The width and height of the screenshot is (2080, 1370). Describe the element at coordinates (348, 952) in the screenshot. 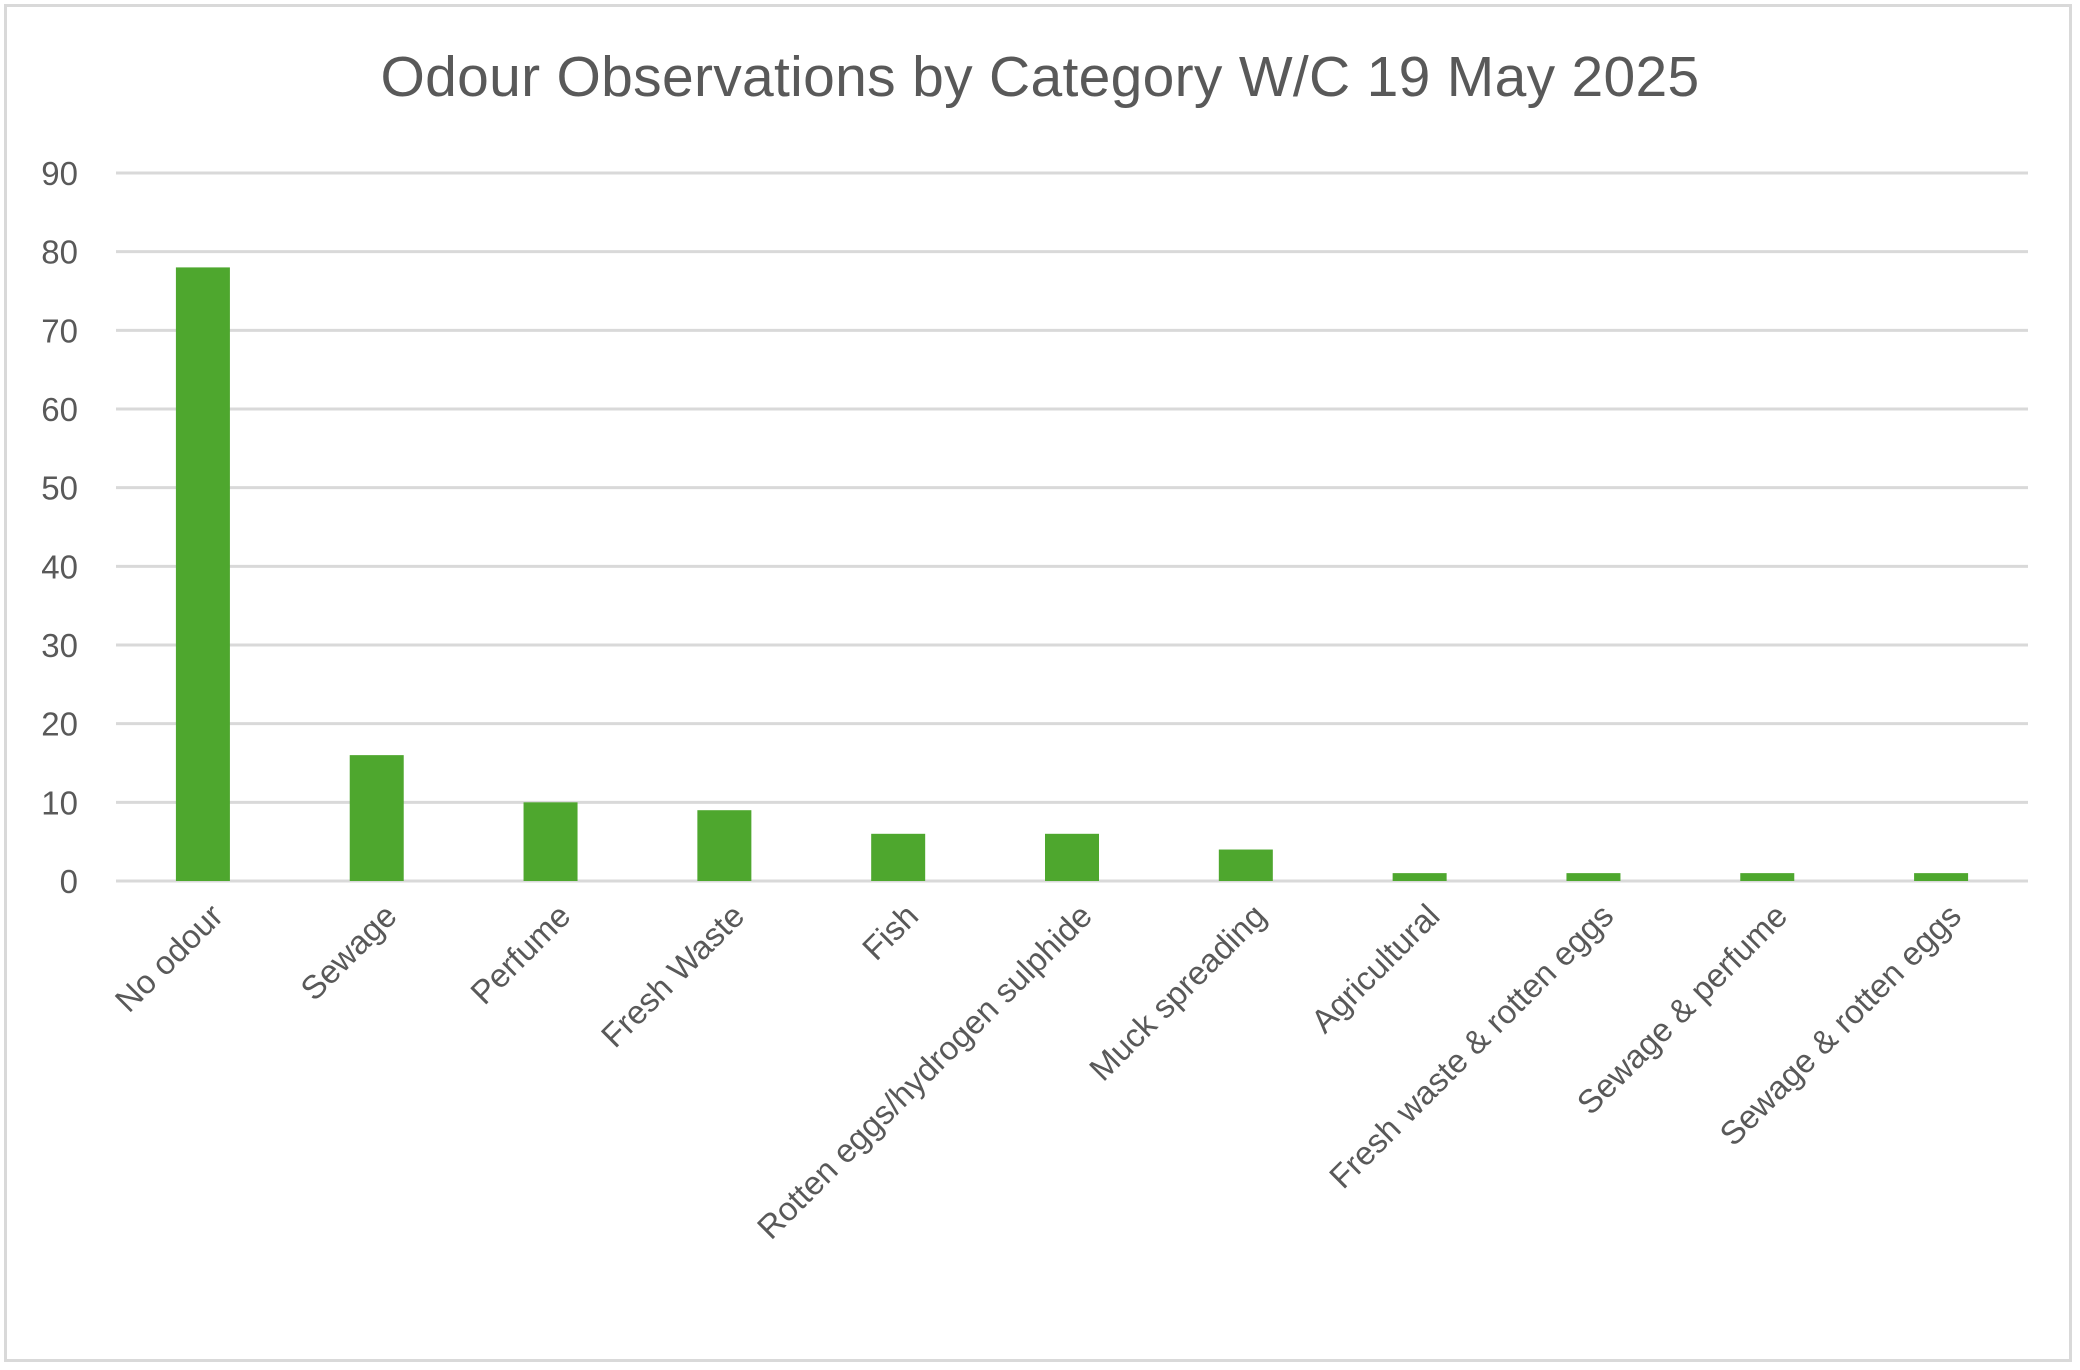

I see `x-category-label: Sewage` at that location.